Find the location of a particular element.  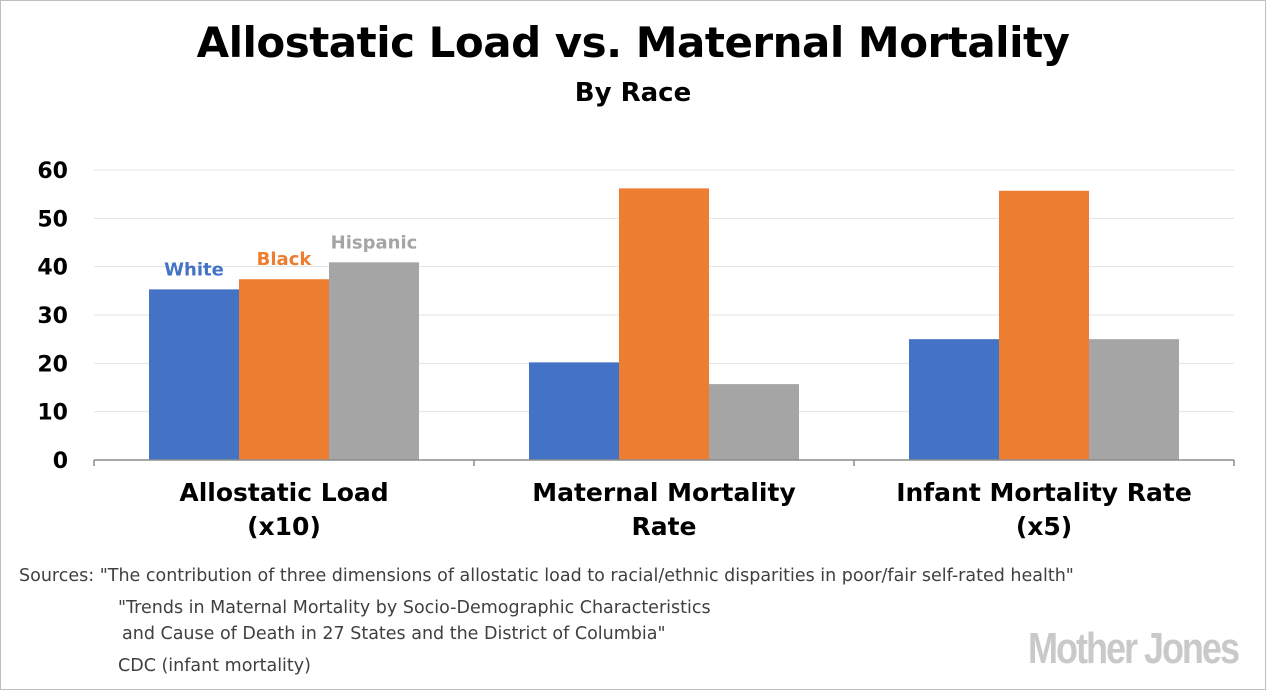

source-3: CDC (infant mortality) is located at coordinates (214, 666).